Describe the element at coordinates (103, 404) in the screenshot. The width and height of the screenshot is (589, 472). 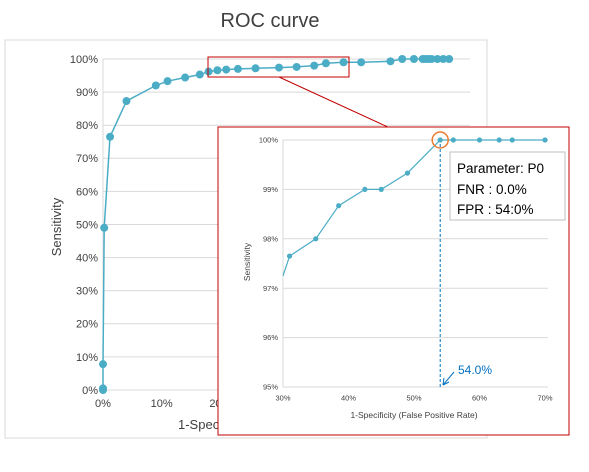
I see `main-x-tick-label: 0%` at that location.